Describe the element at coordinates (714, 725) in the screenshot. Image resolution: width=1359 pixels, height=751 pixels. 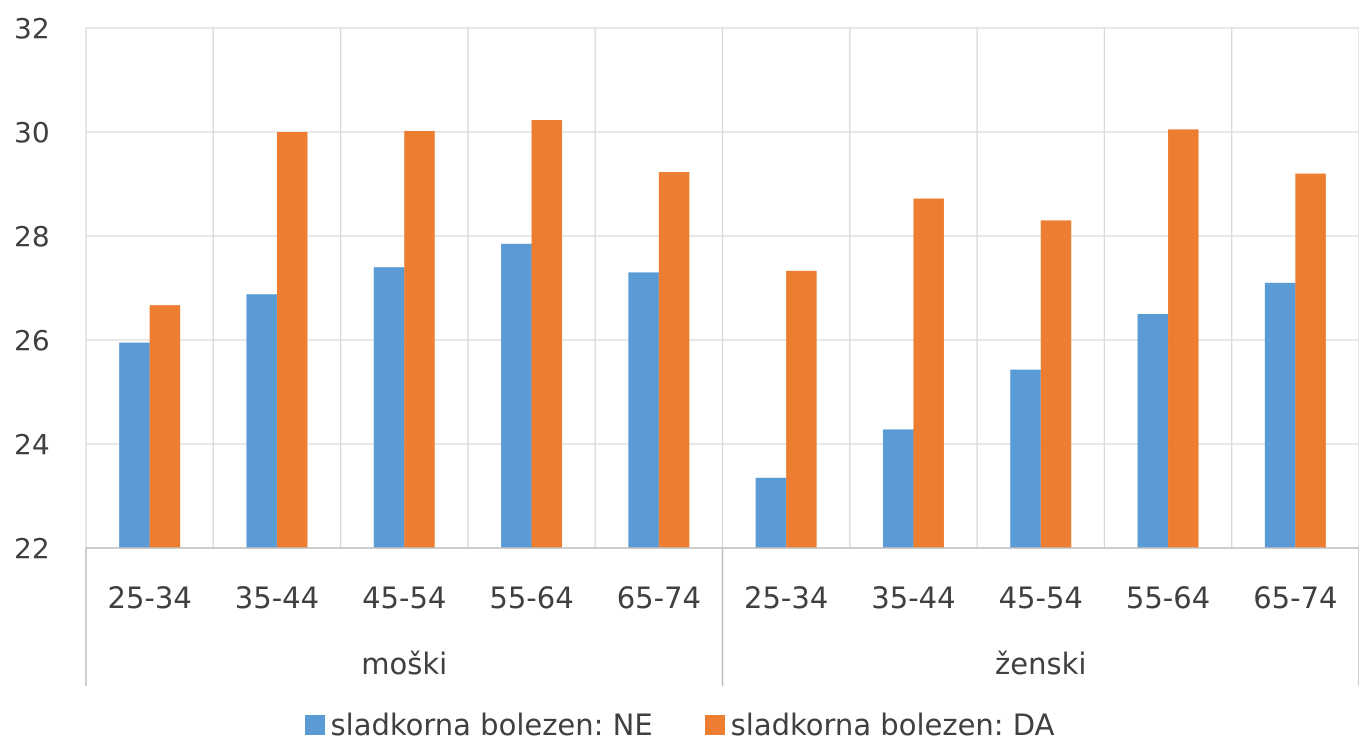
I see `legend-swatch-da` at that location.